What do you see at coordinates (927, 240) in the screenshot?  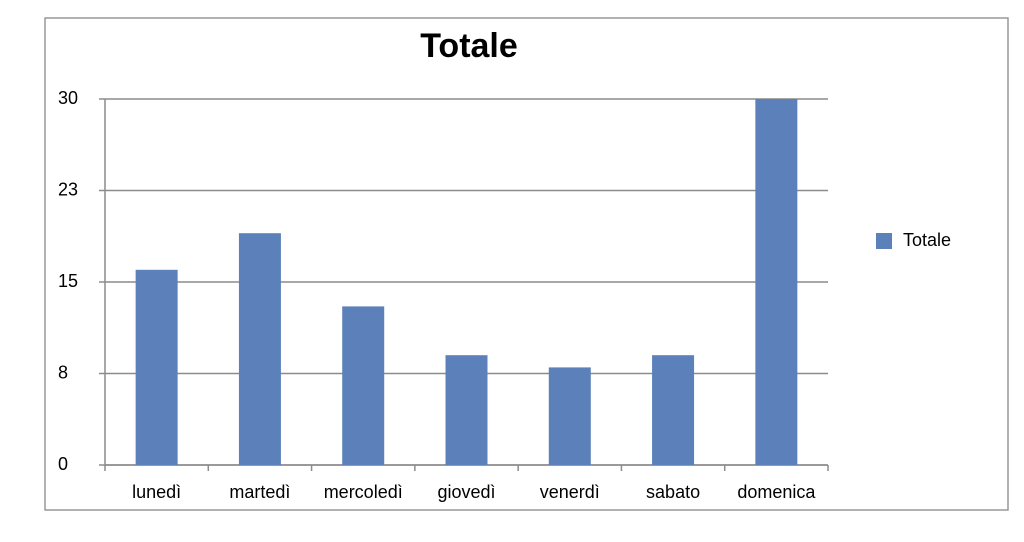 I see `legend-label: Totale` at bounding box center [927, 240].